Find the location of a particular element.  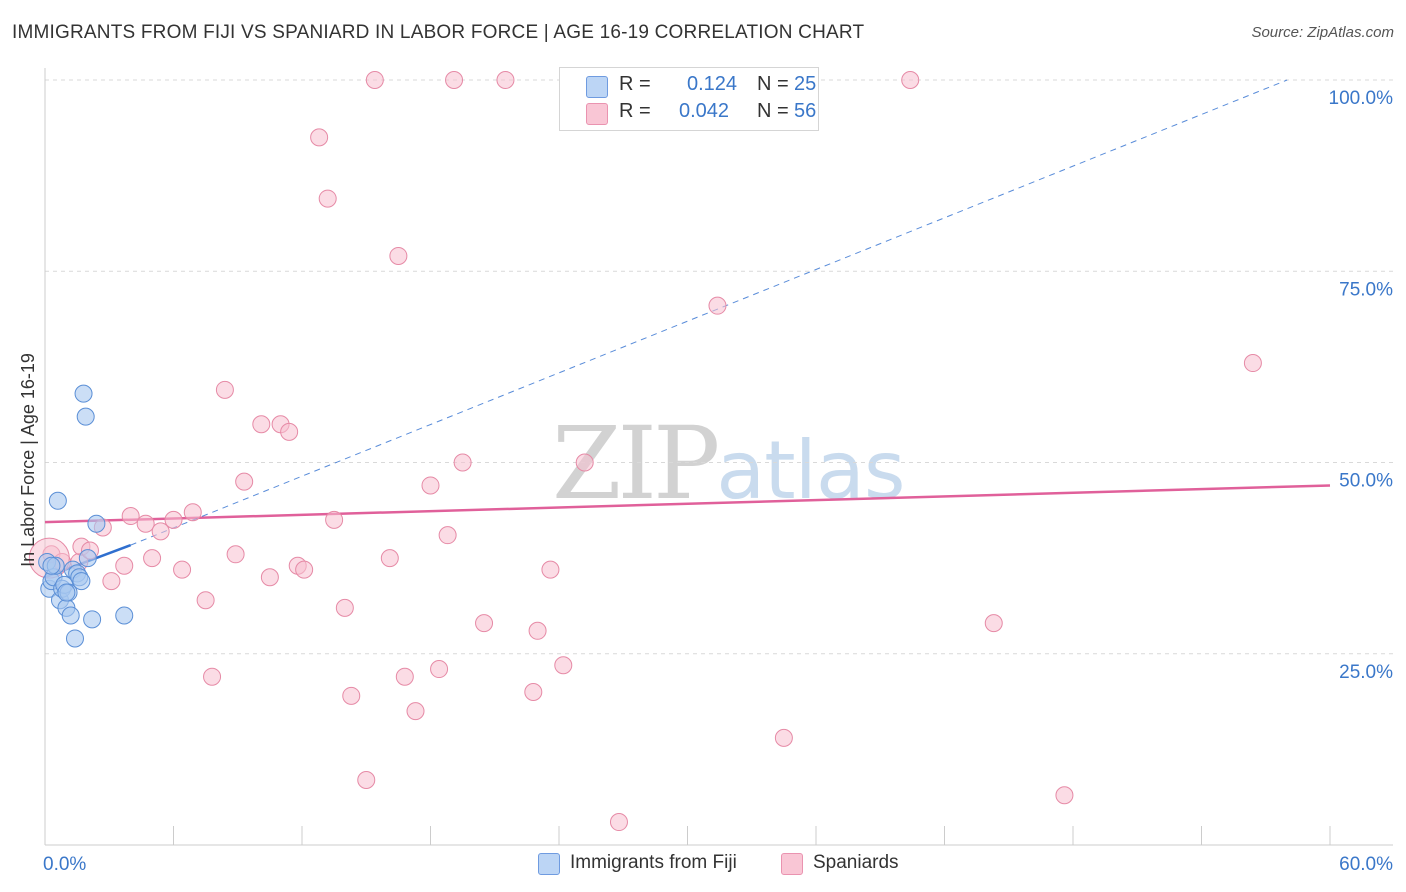

y-axis-title: In Labor Force | Age 16-19 is located at coordinates (28, 460).